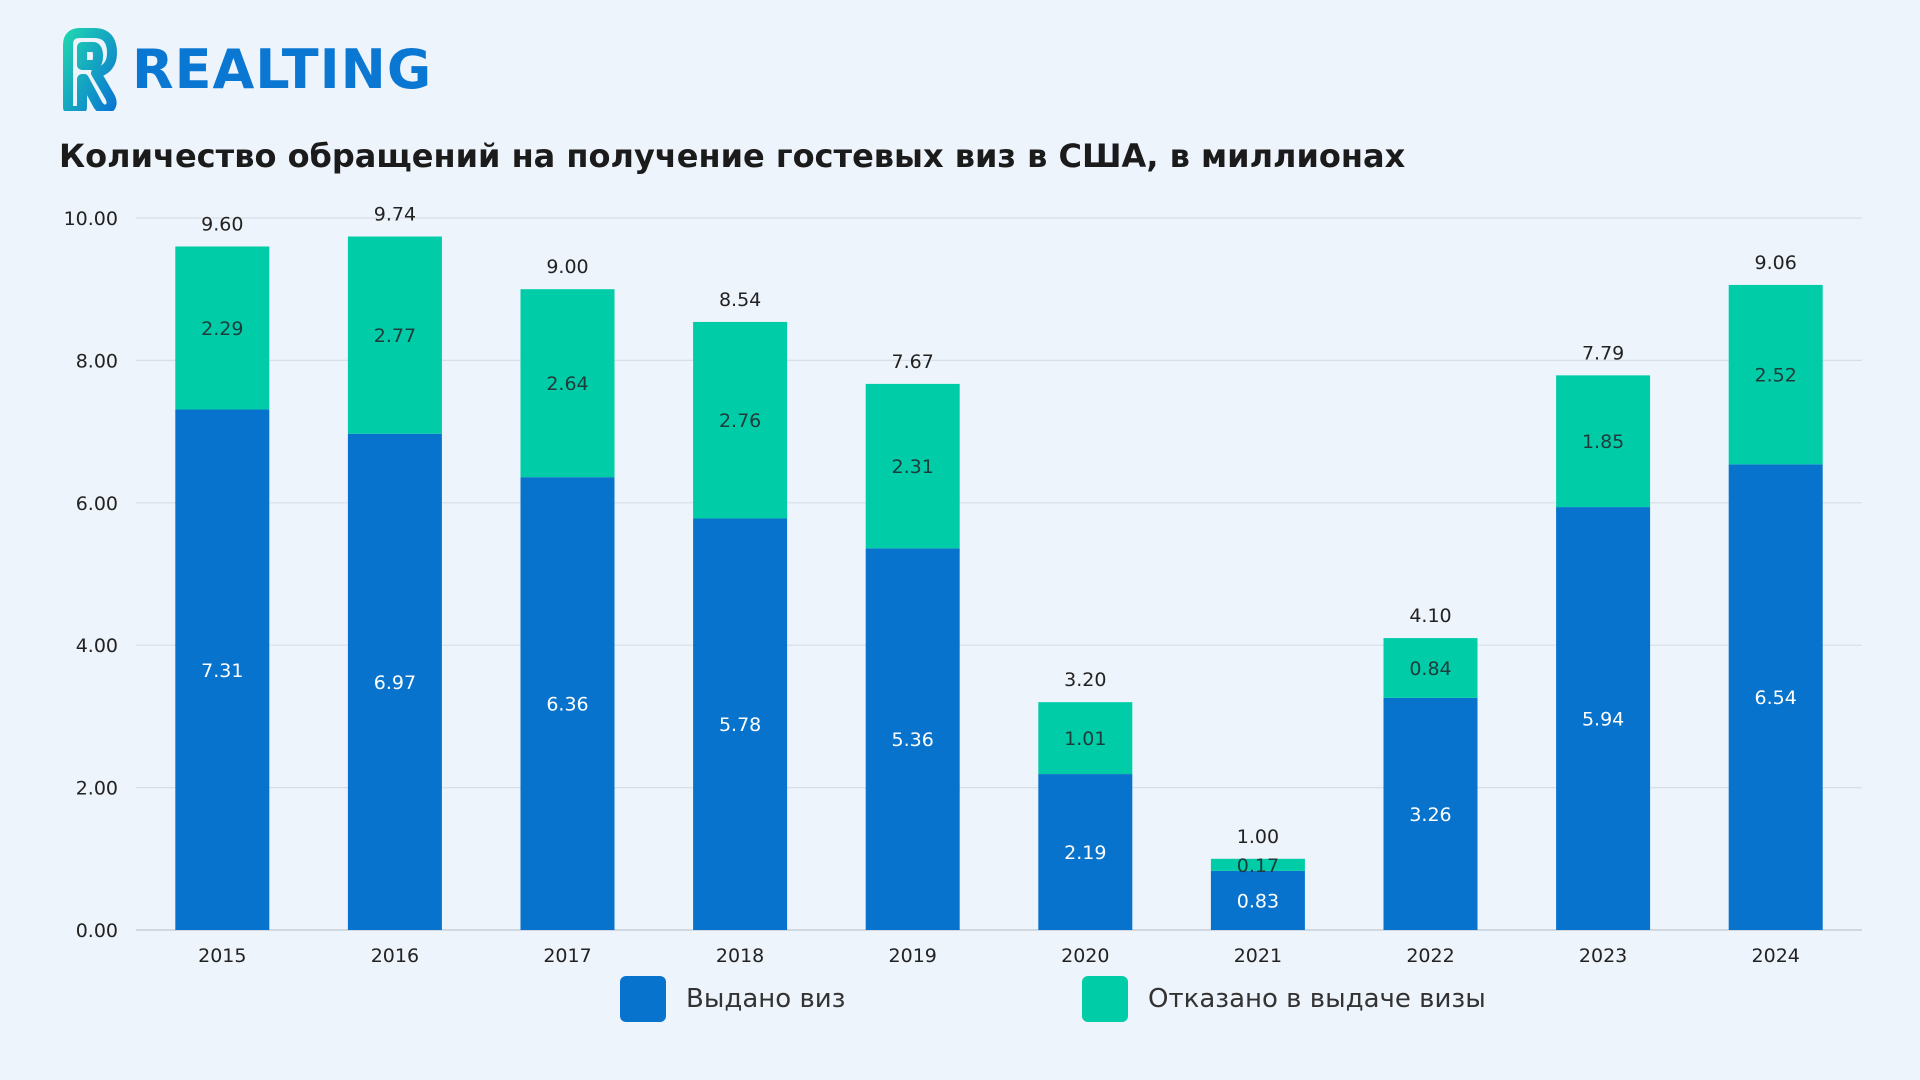  I want to click on bar-refused-2016, so click(394, 335).